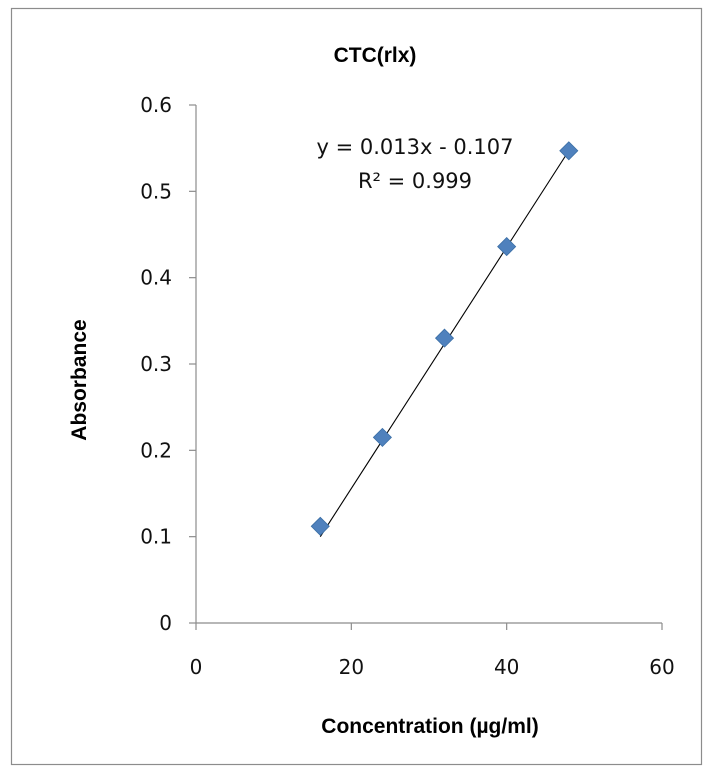 The width and height of the screenshot is (705, 774). Describe the element at coordinates (506, 667) in the screenshot. I see `x-tick-label: 40` at that location.